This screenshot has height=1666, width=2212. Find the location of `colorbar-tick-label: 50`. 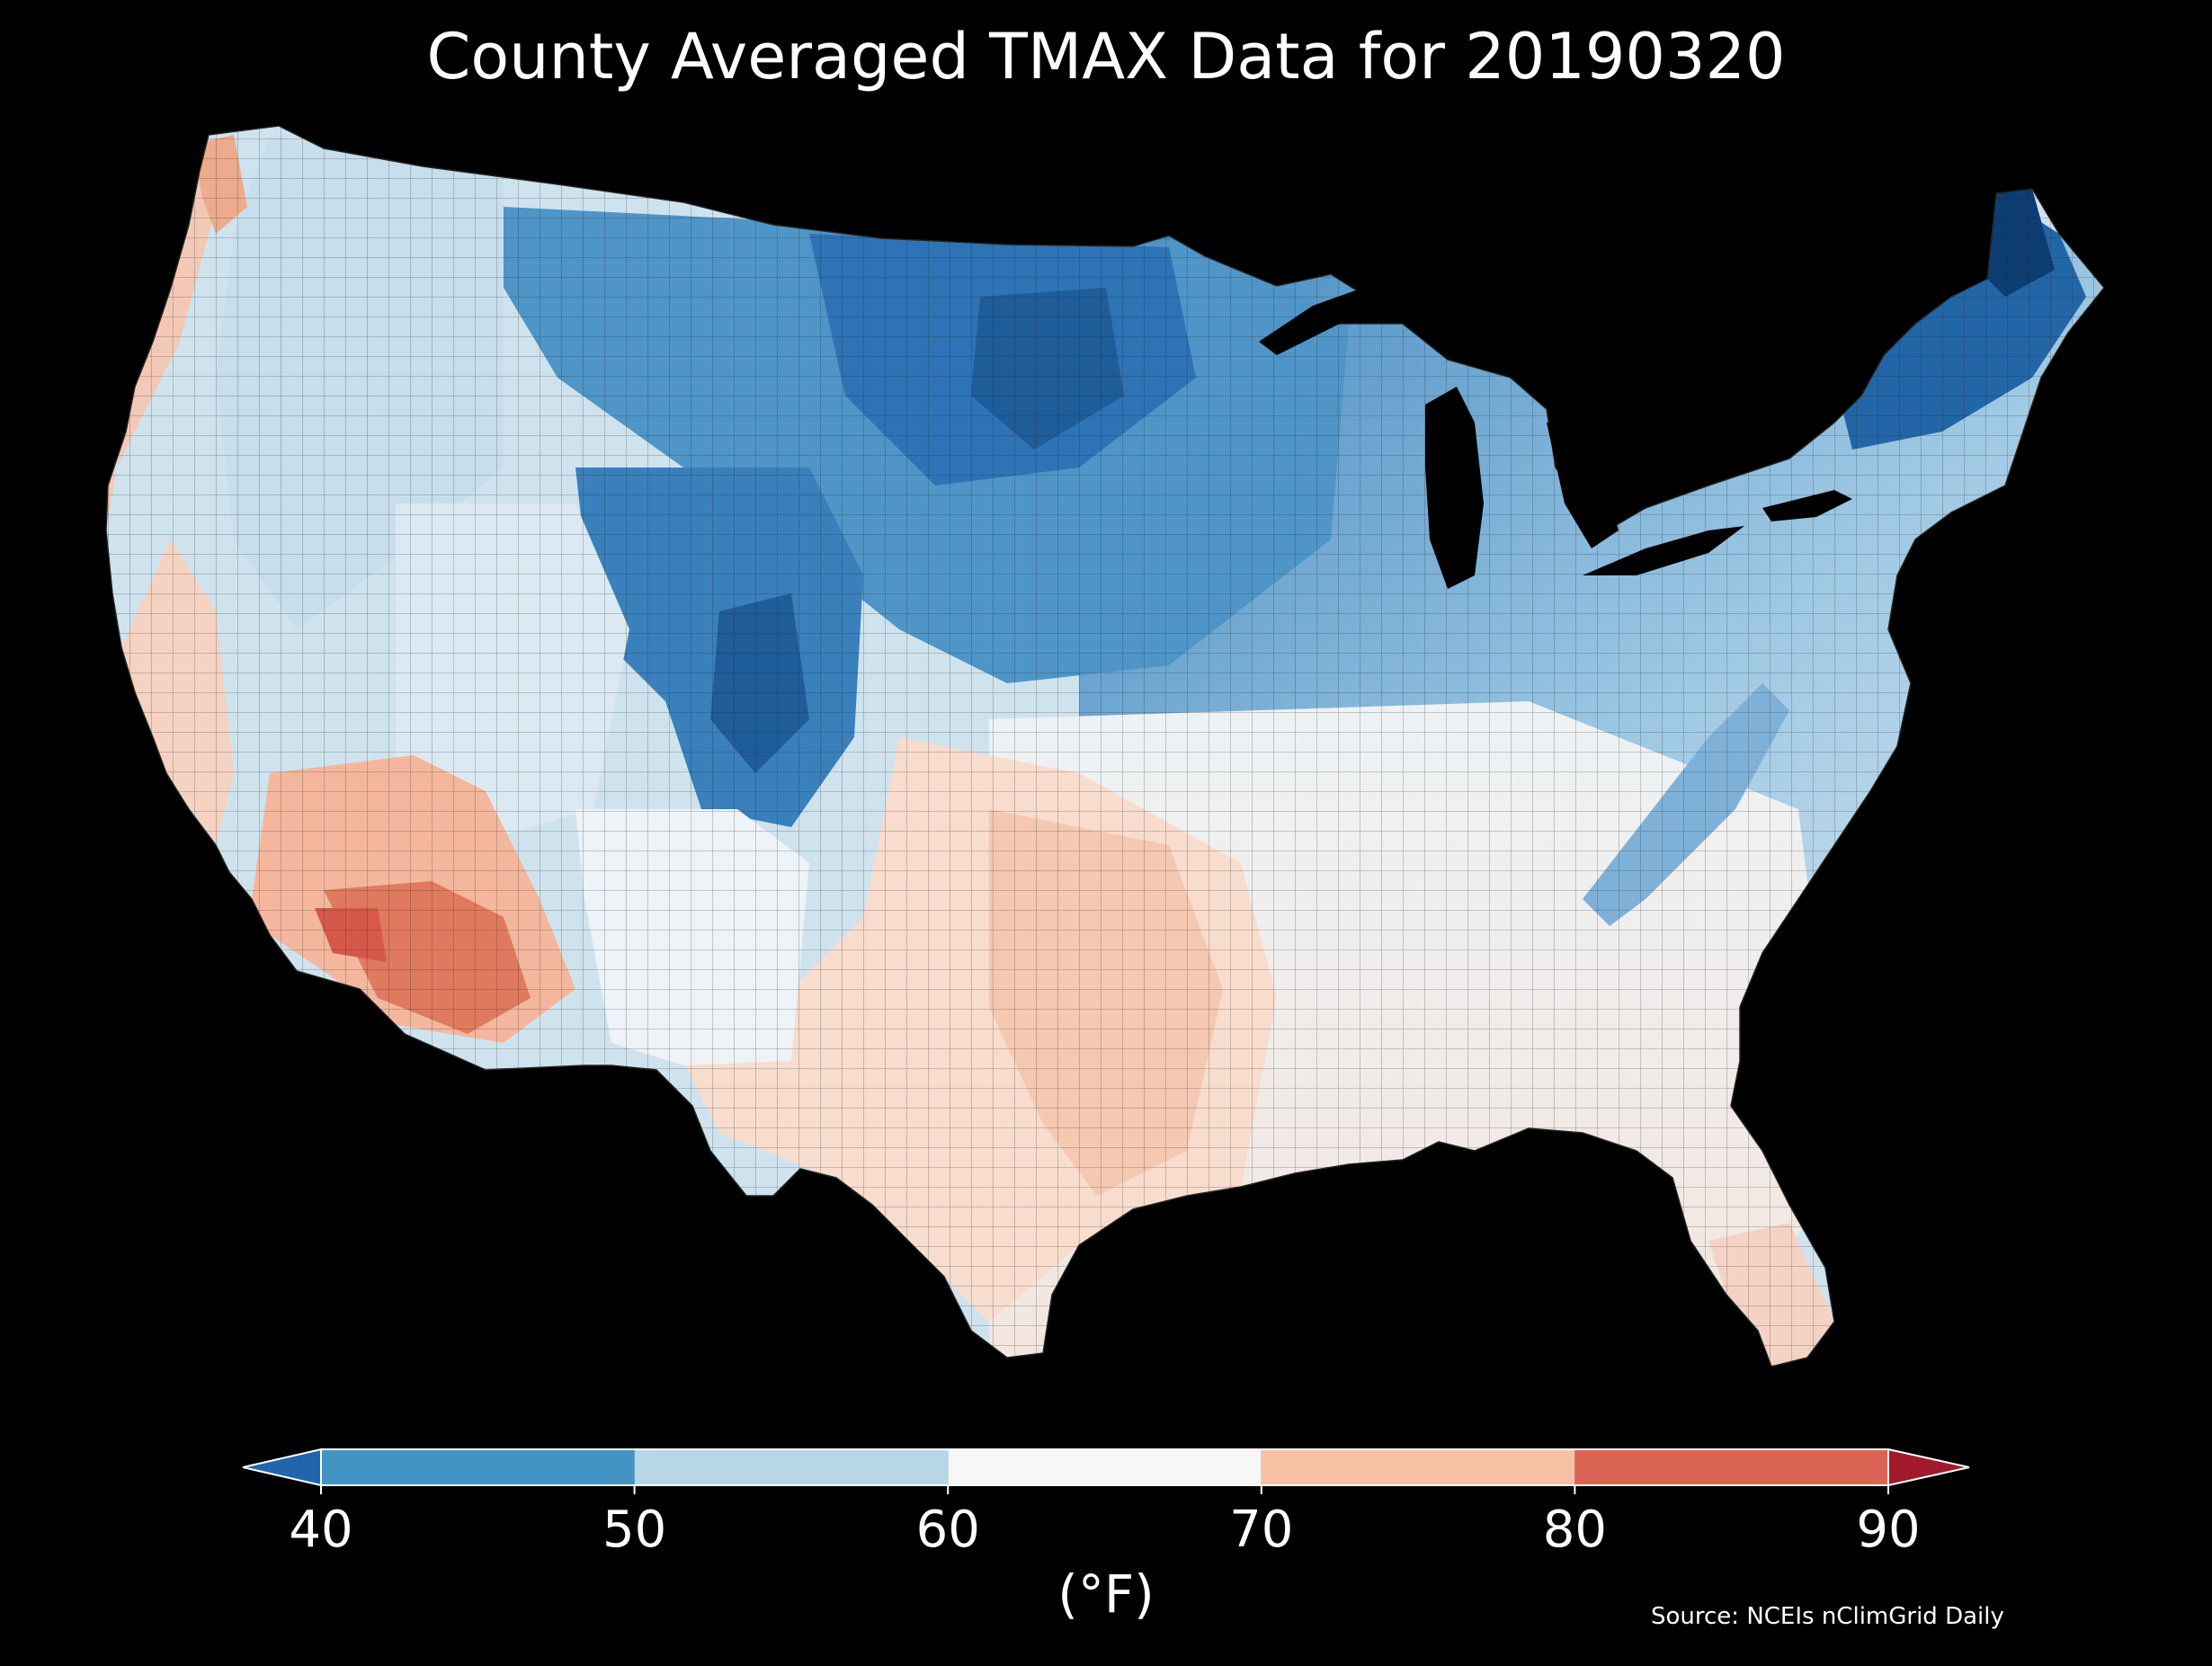

colorbar-tick-label: 50 is located at coordinates (634, 1528).